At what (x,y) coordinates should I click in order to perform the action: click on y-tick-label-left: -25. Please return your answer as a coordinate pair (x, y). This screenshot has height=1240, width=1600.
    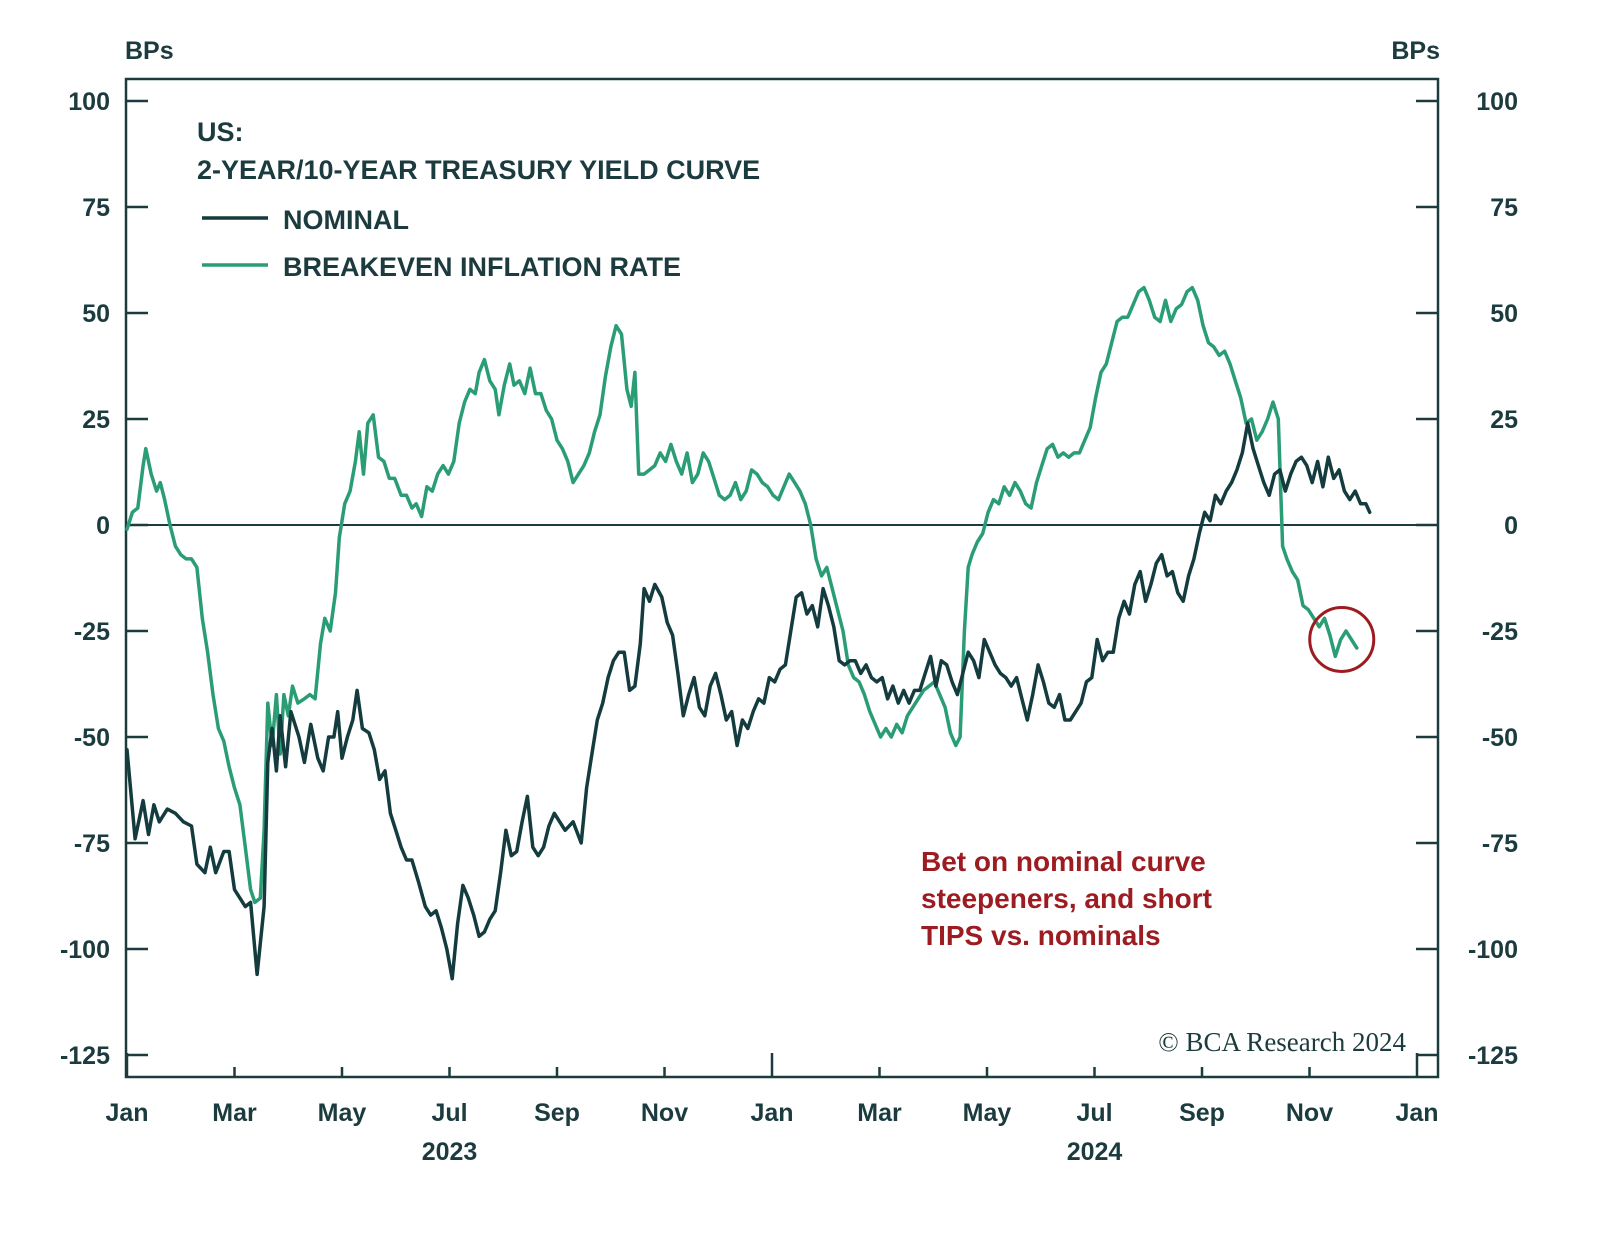
    Looking at the image, I should click on (92, 632).